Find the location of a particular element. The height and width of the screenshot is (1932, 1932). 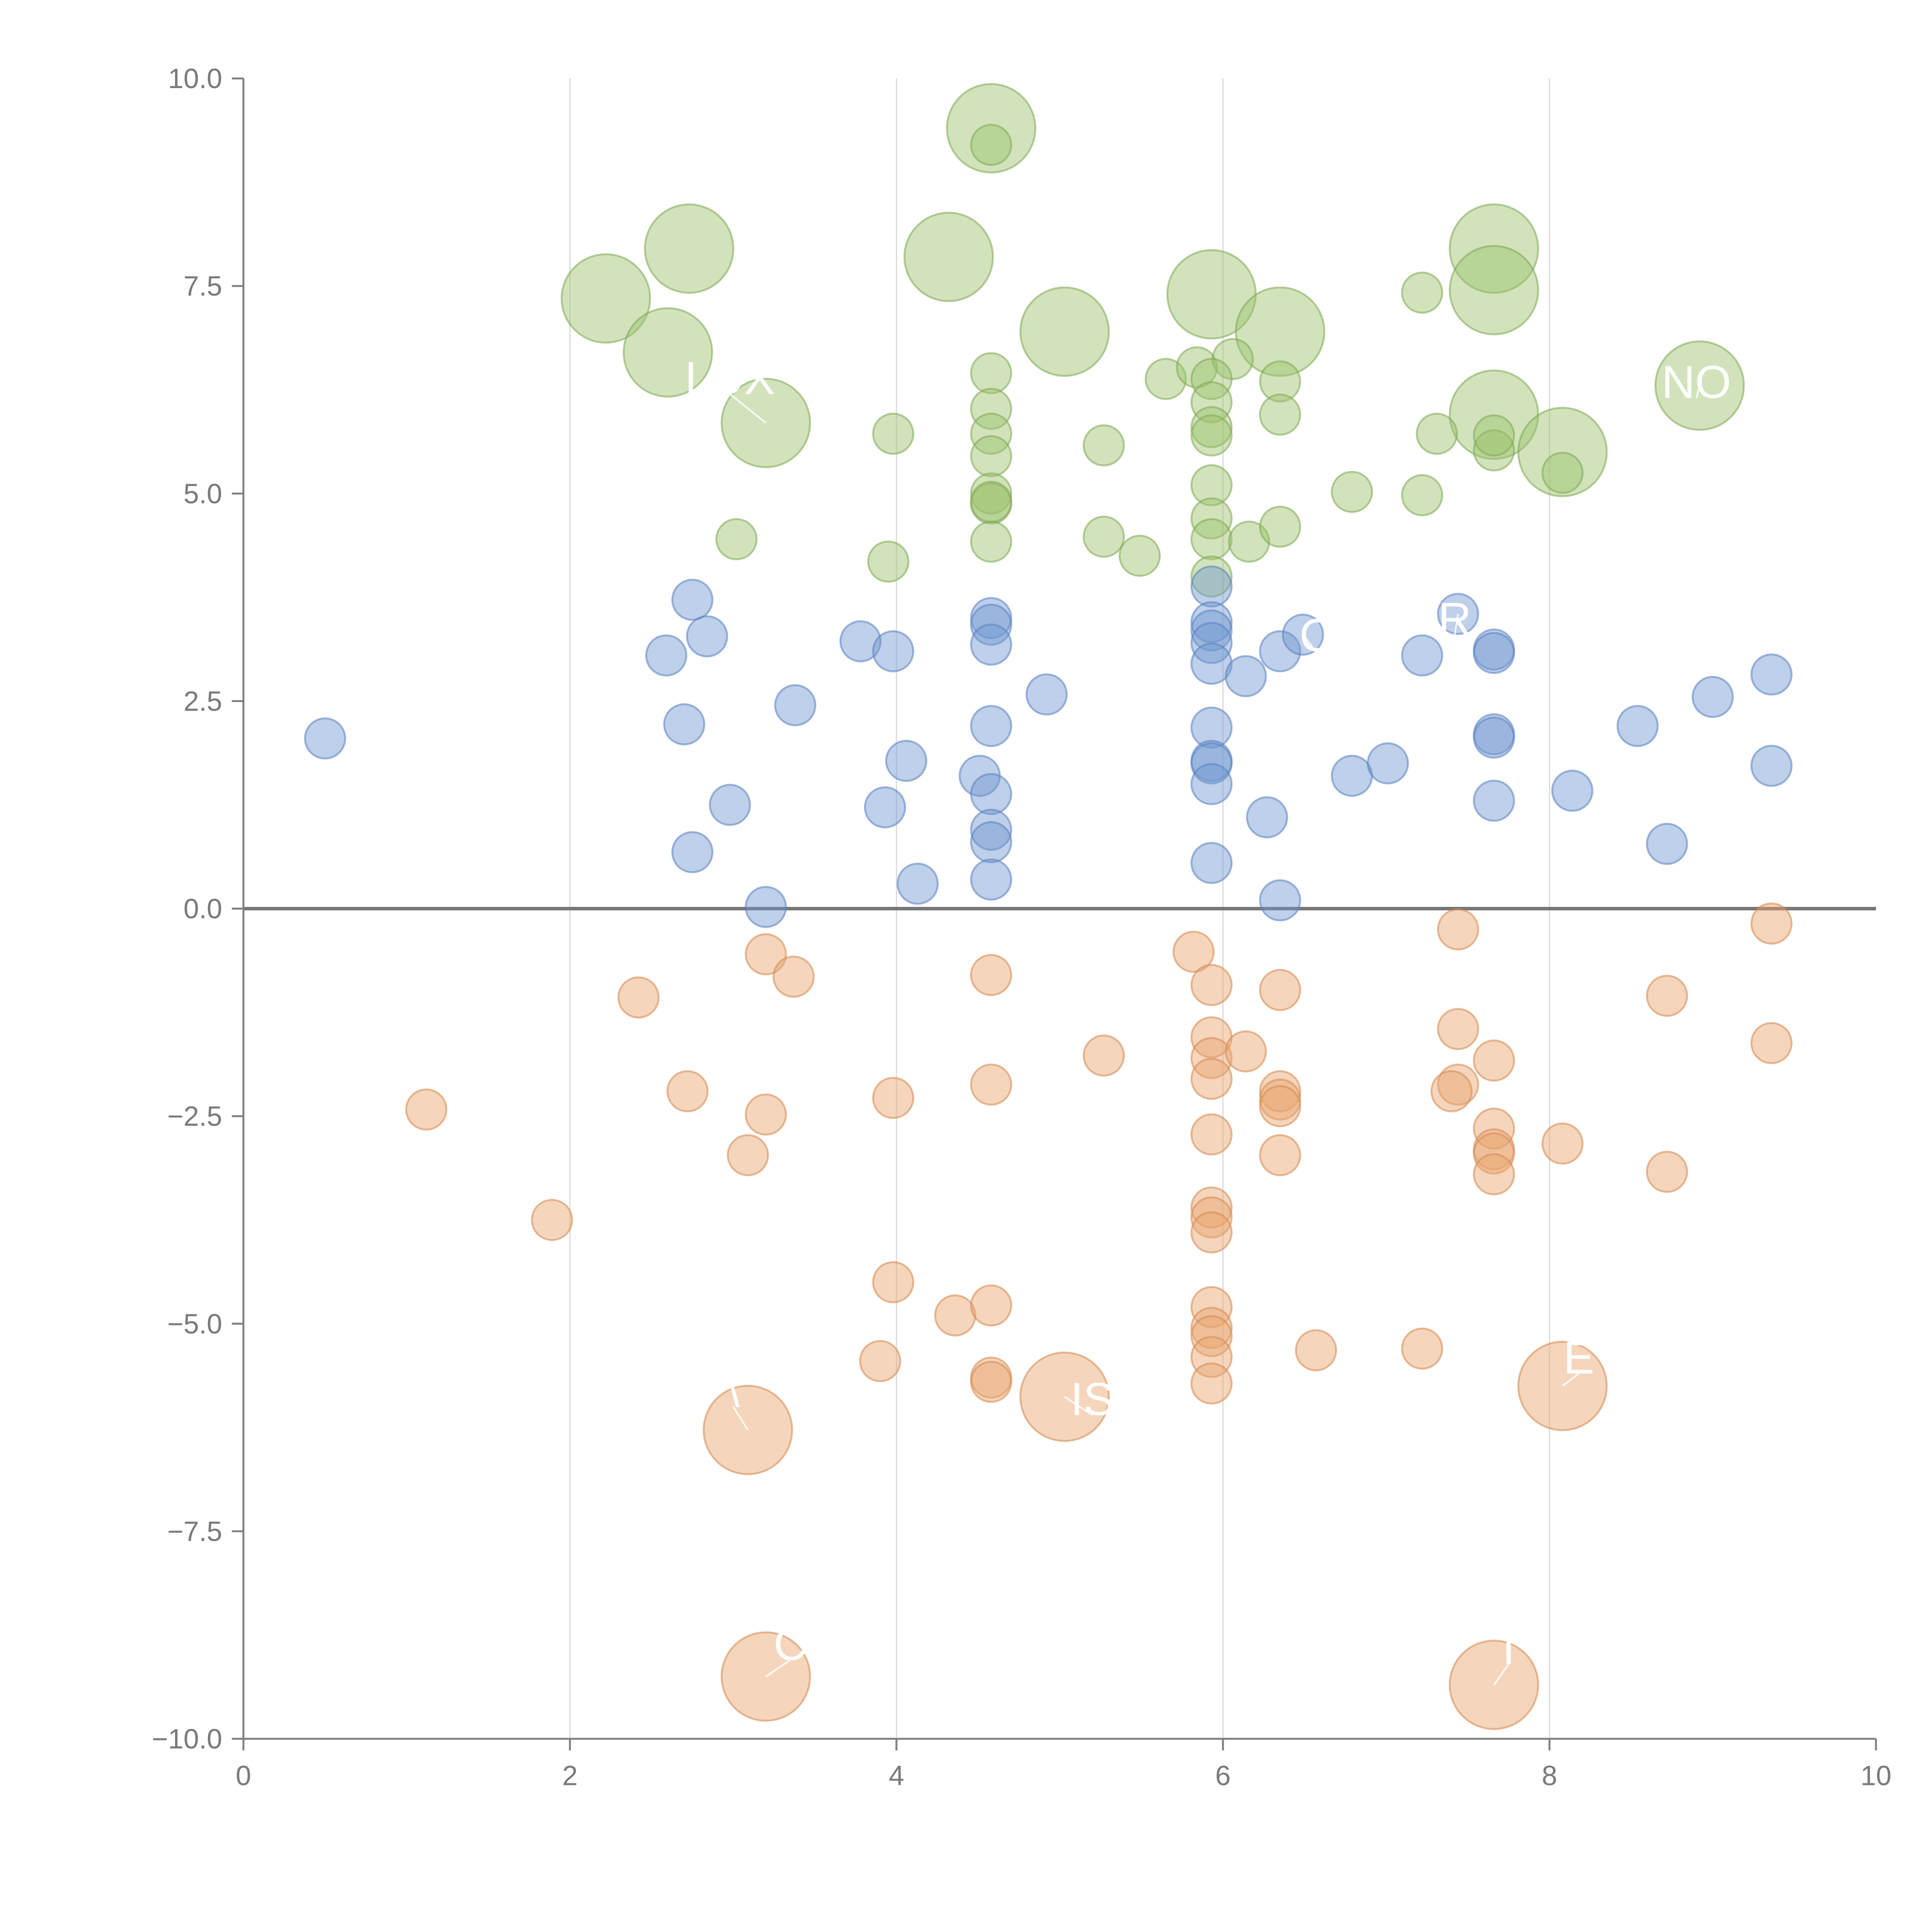

callout-label-7: C is located at coordinates (791, 1644).